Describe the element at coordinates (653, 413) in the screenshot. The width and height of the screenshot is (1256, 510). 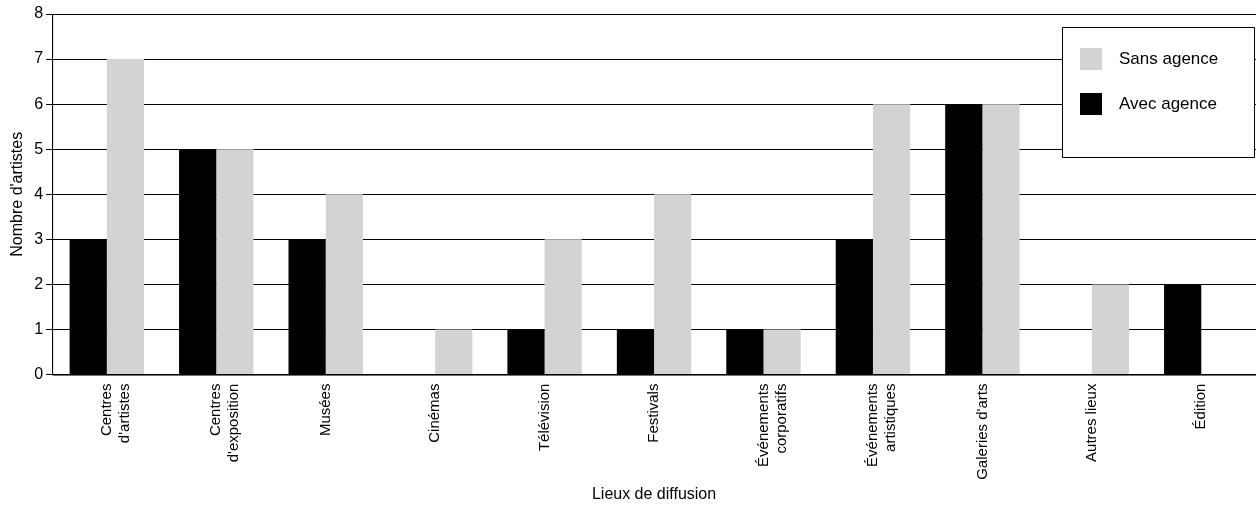
I see `x-tick-label: Festivals` at that location.